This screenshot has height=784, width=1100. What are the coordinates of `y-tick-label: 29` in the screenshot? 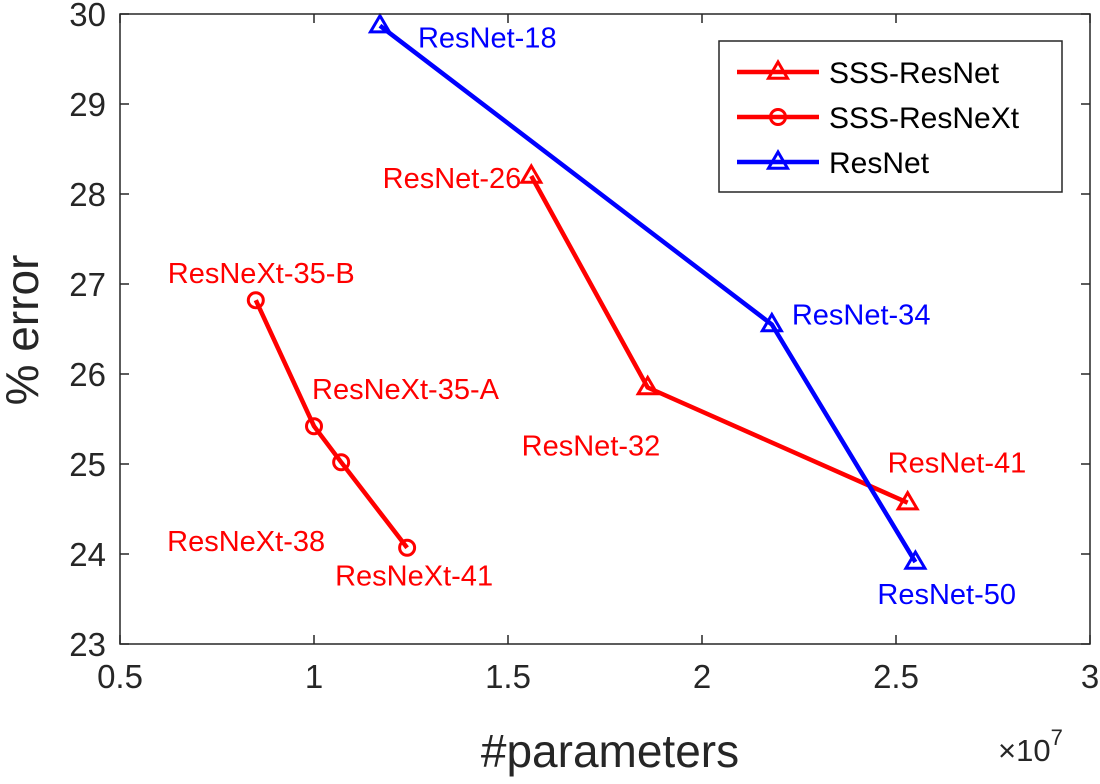 It's located at (87, 104).